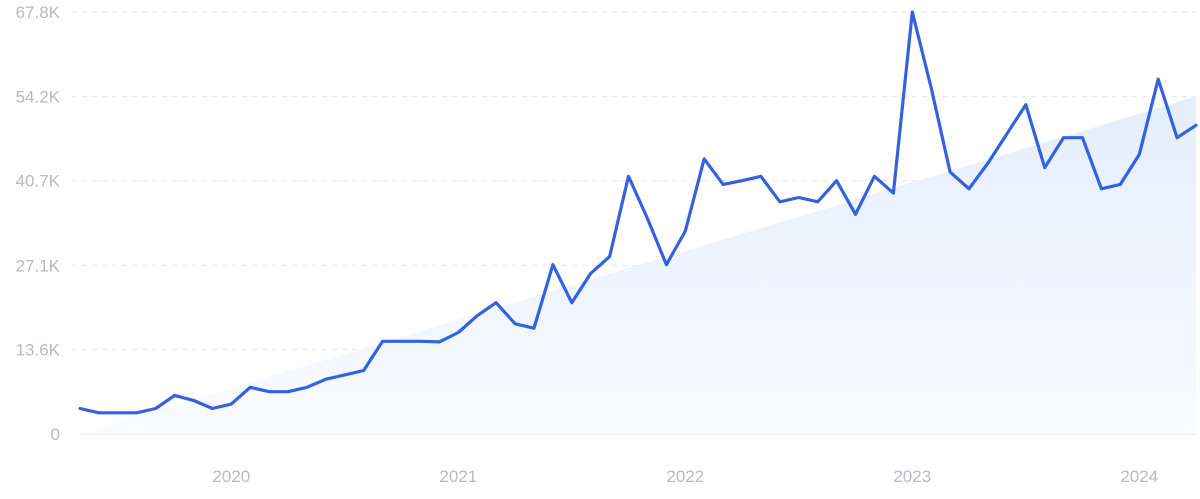  I want to click on x-axis-labels: 2020 2021 2022 2023 2024, so click(685, 476).